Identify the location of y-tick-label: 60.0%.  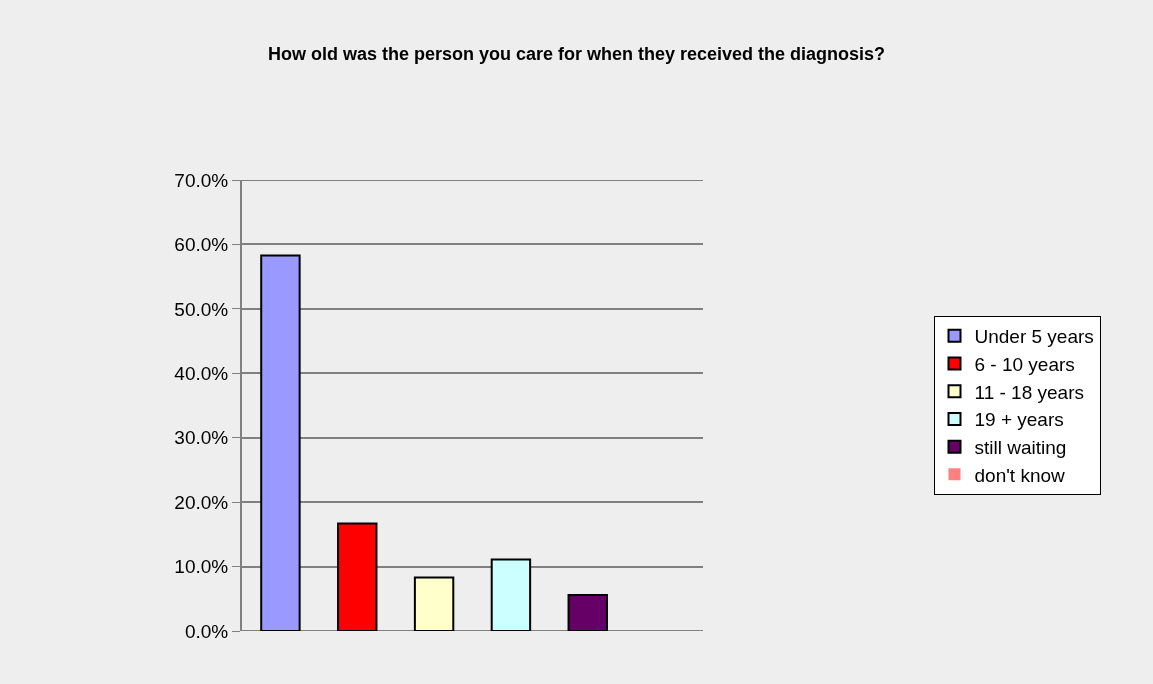
(201, 245).